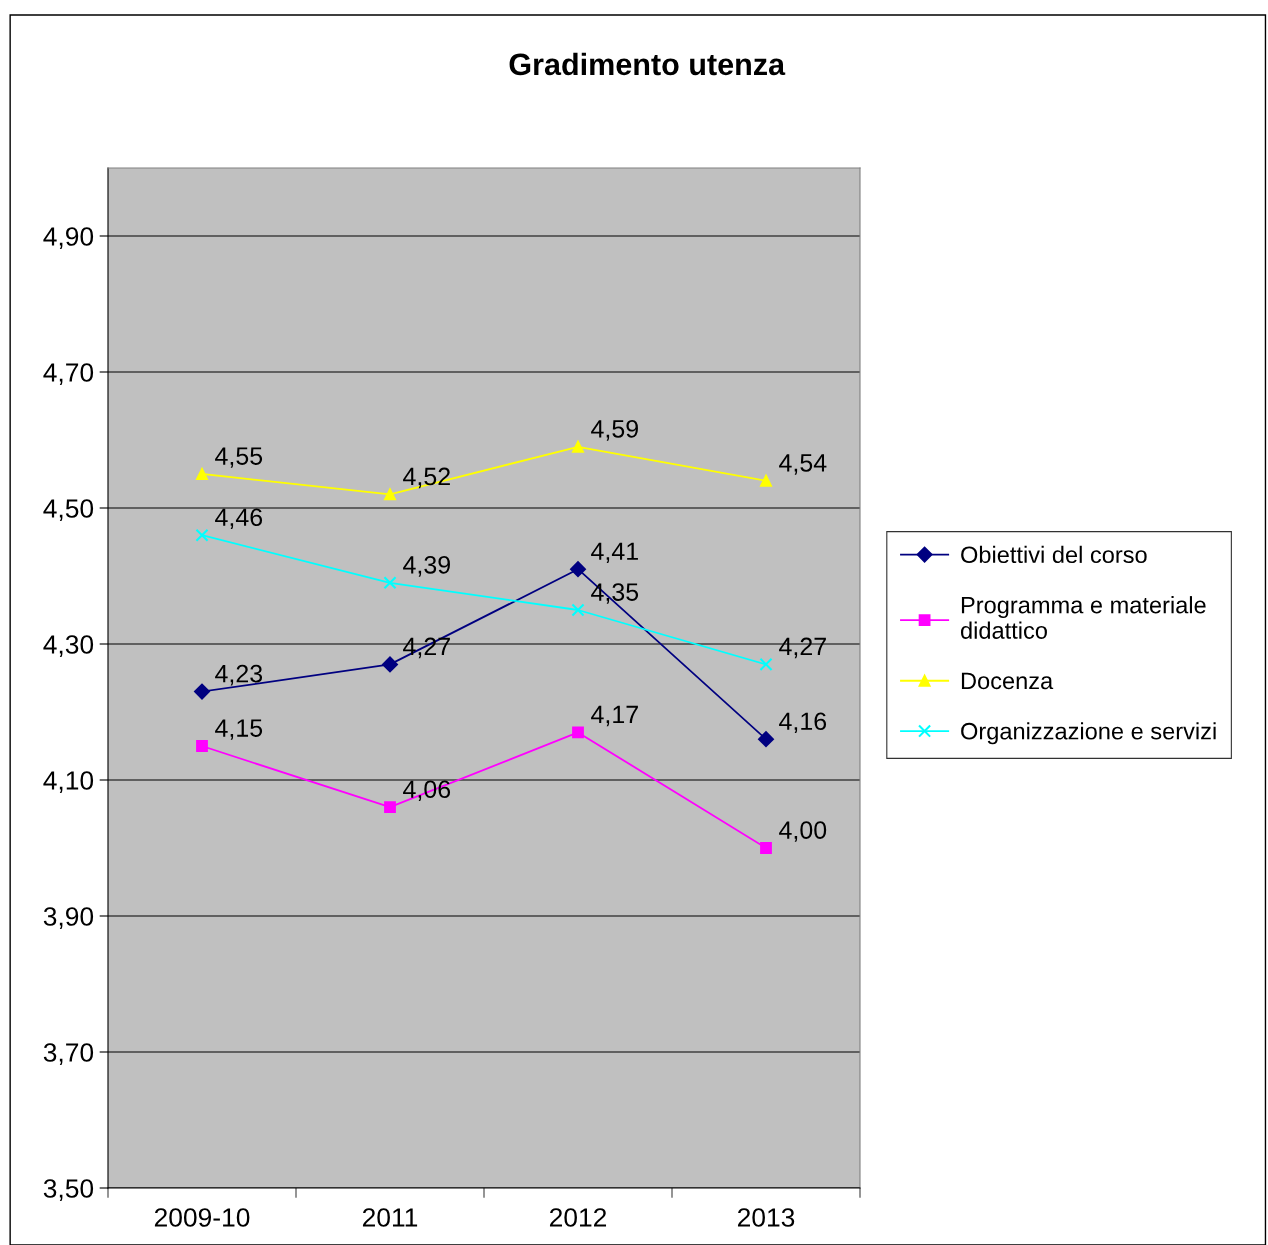  What do you see at coordinates (803, 464) in the screenshot?
I see `data-label: 4,54` at bounding box center [803, 464].